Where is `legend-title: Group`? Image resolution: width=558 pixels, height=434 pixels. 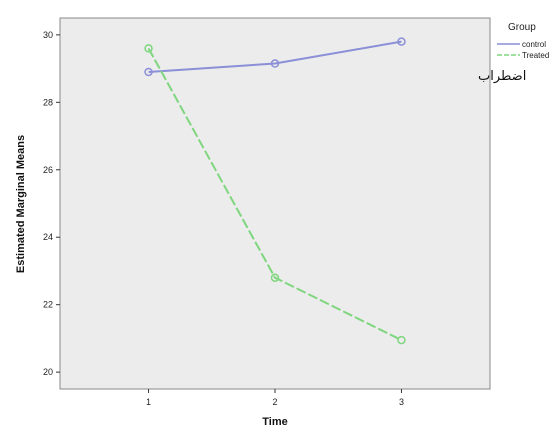
legend-title: Group is located at coordinates (522, 27).